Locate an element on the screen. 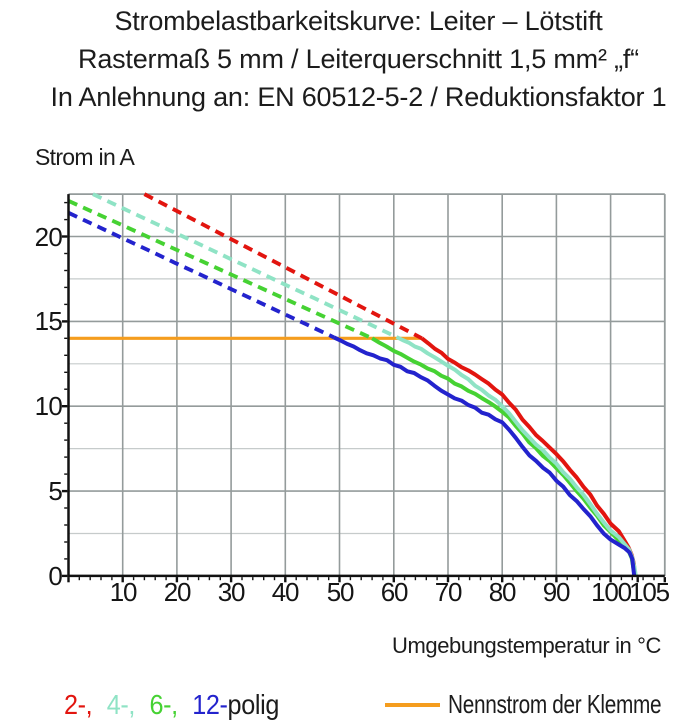  legend-pole-items: 2-, 4-, 6-, 12-polig is located at coordinates (171, 704).